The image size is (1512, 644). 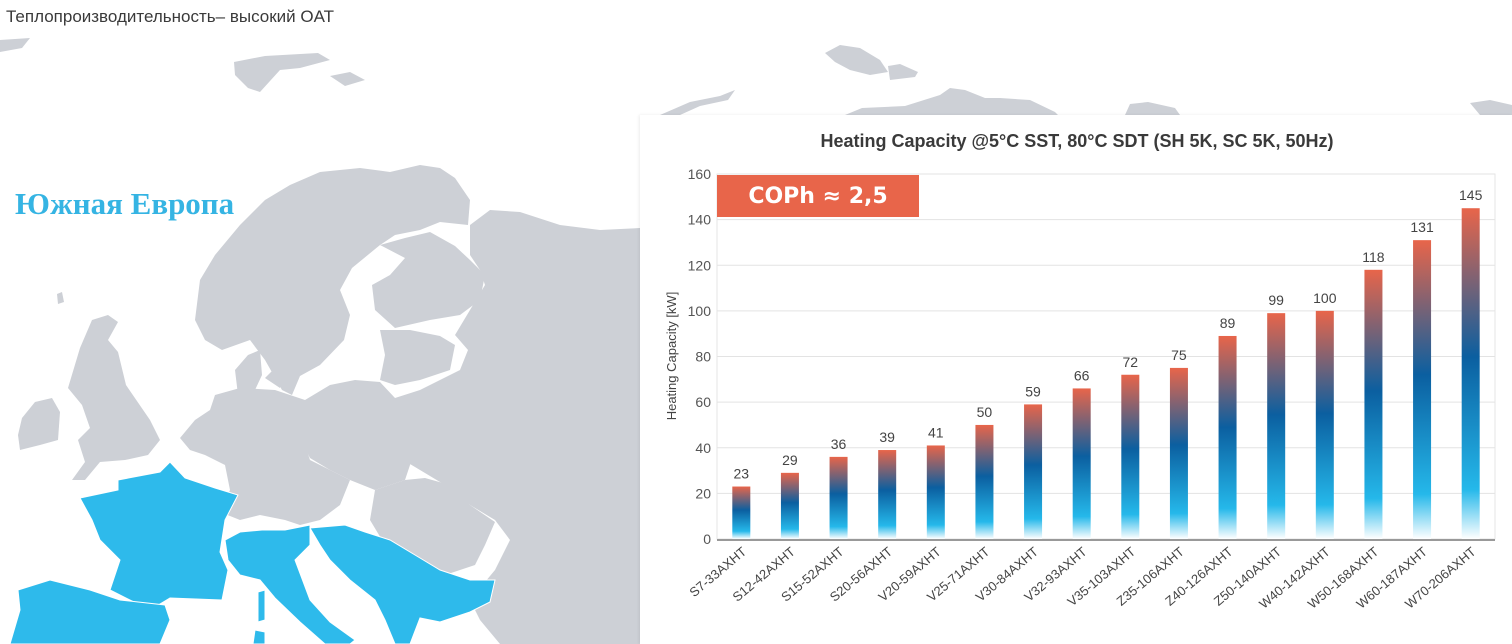 What do you see at coordinates (700, 174) in the screenshot?
I see `y-tick-label: 160` at bounding box center [700, 174].